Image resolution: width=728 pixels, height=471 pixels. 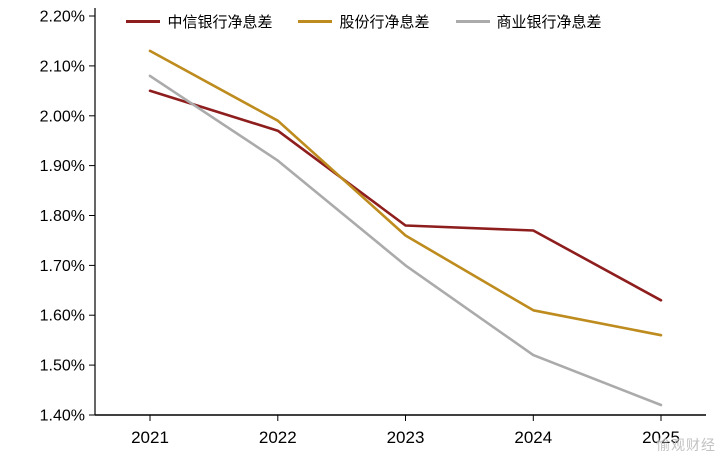 I want to click on legend-item-citic-bank: 中信银行净息差, so click(x=199, y=21).